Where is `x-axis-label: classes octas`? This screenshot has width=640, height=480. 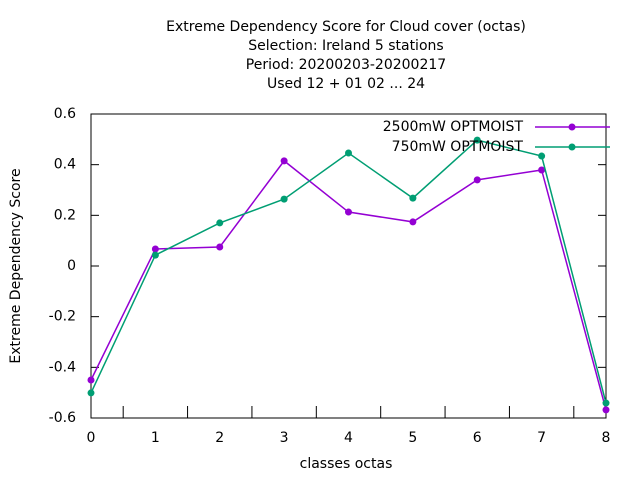
x-axis-label: classes octas is located at coordinates (346, 464).